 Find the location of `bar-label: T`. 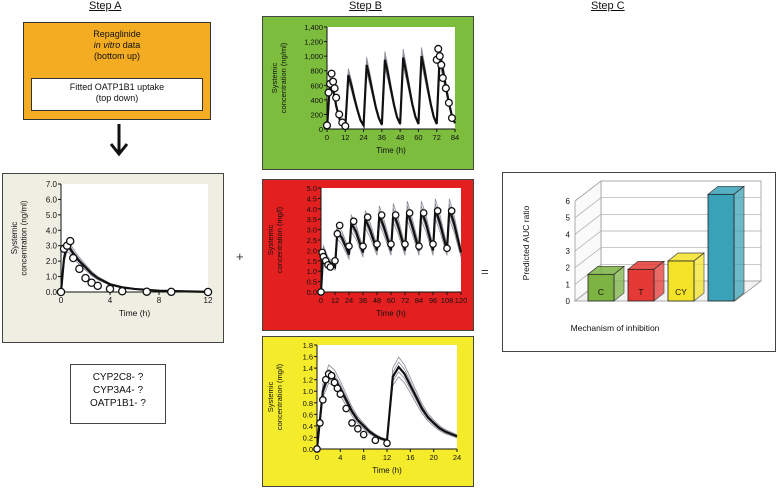

bar-label: T is located at coordinates (640, 292).